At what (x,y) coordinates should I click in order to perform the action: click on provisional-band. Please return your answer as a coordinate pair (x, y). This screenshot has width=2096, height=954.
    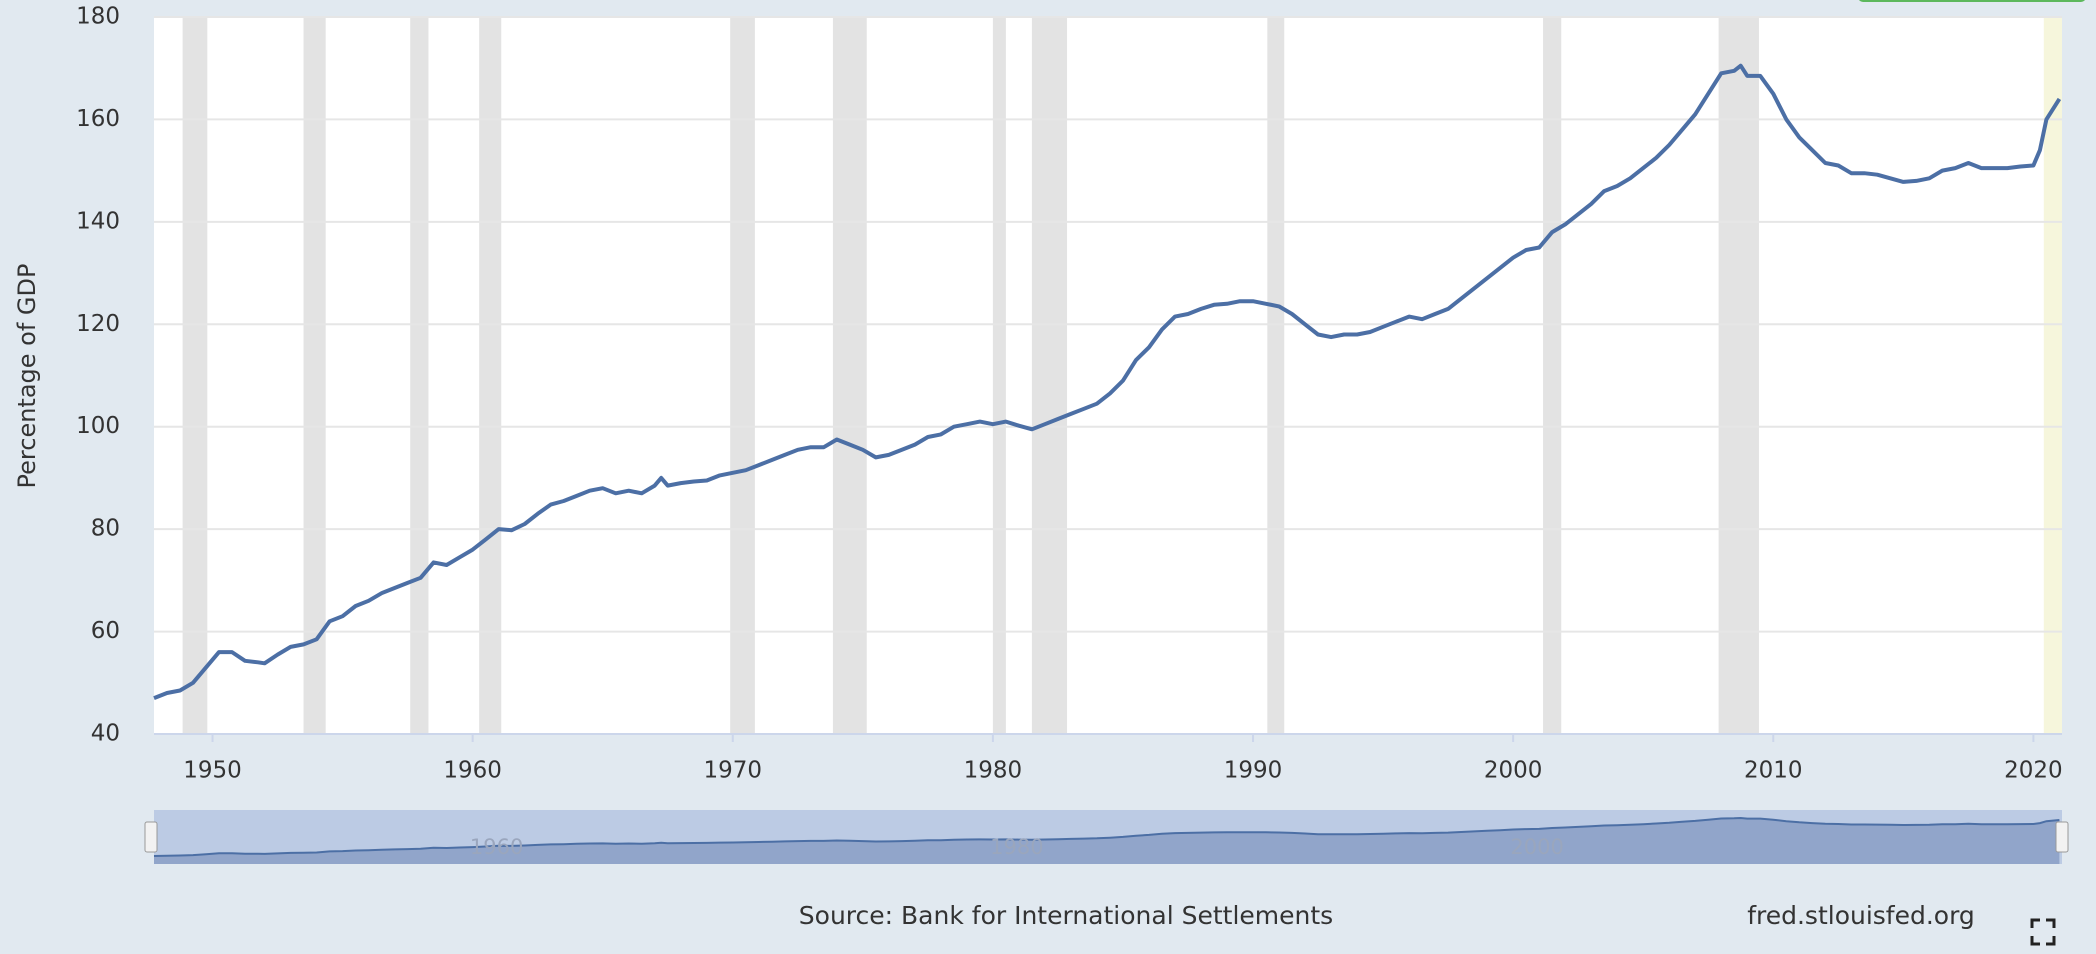
    Looking at the image, I should click on (2052, 375).